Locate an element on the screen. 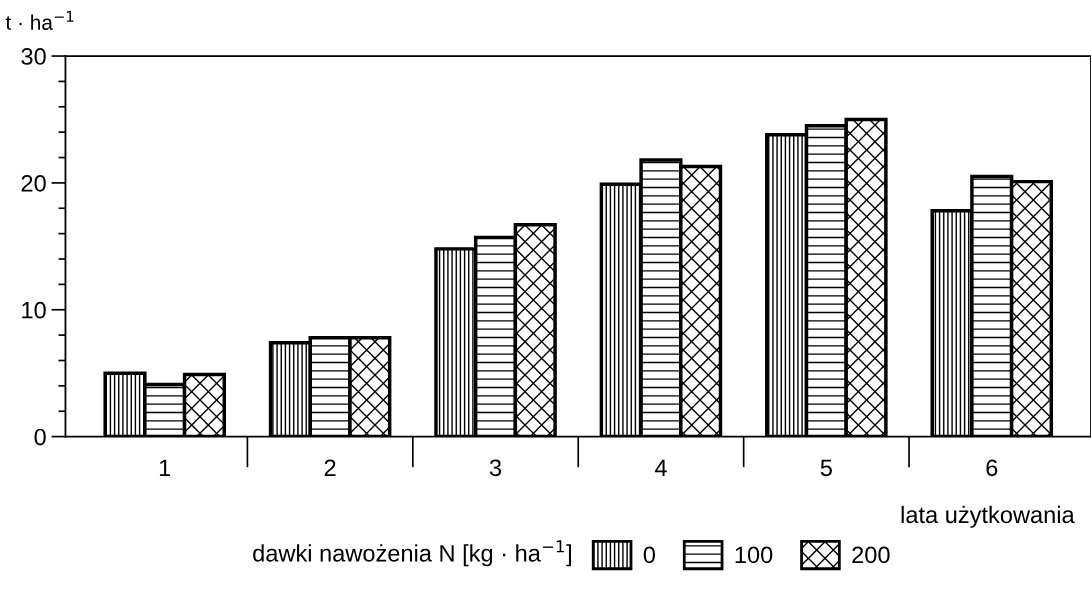 This screenshot has width=1091, height=590. x-tick-label: 2 is located at coordinates (330, 467).